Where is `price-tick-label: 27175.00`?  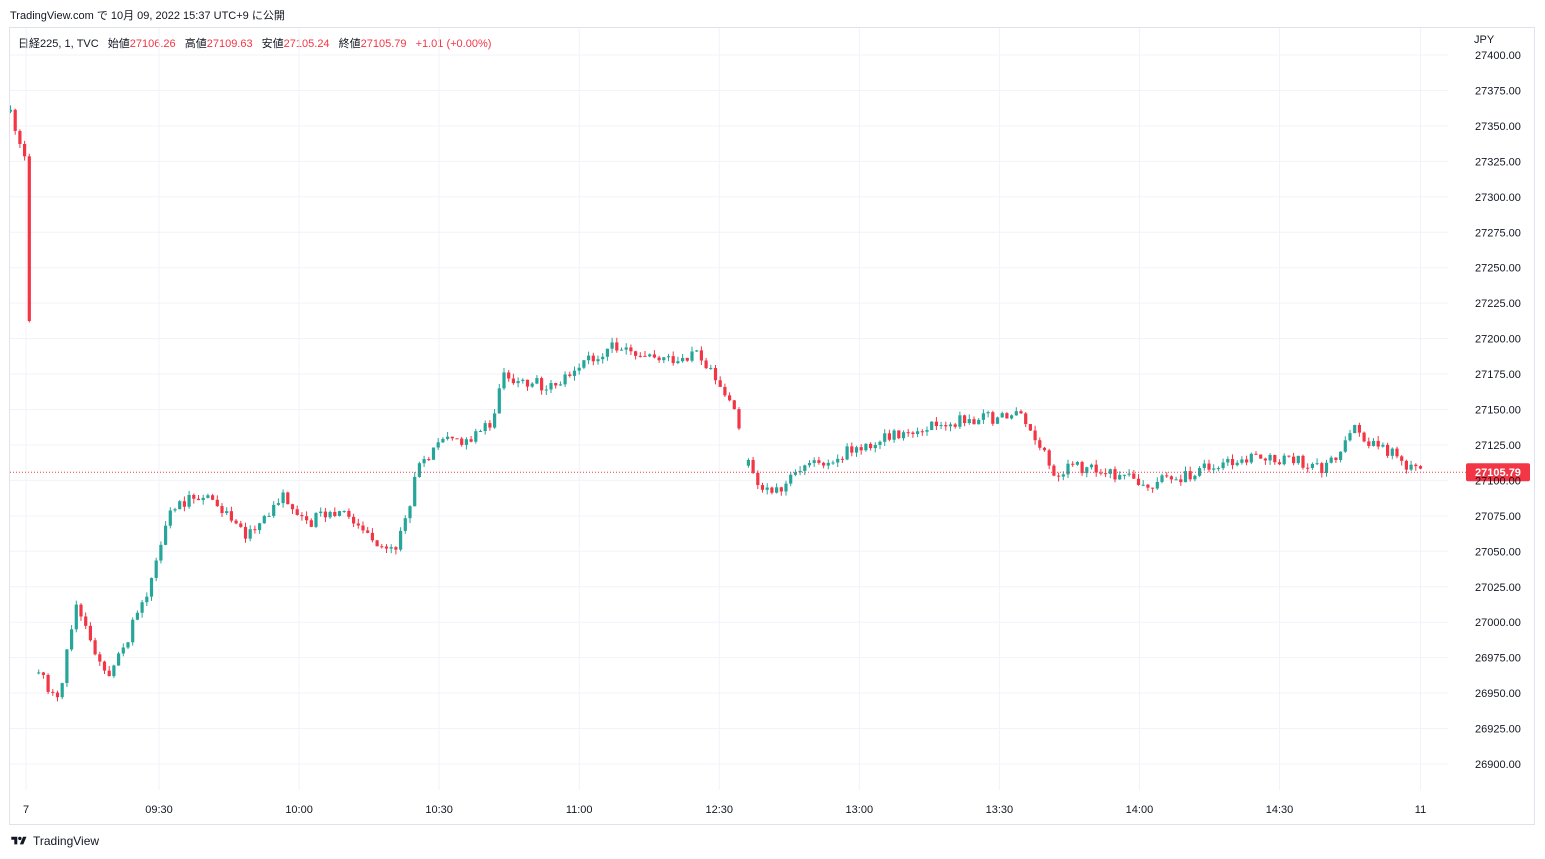 price-tick-label: 27175.00 is located at coordinates (1498, 375).